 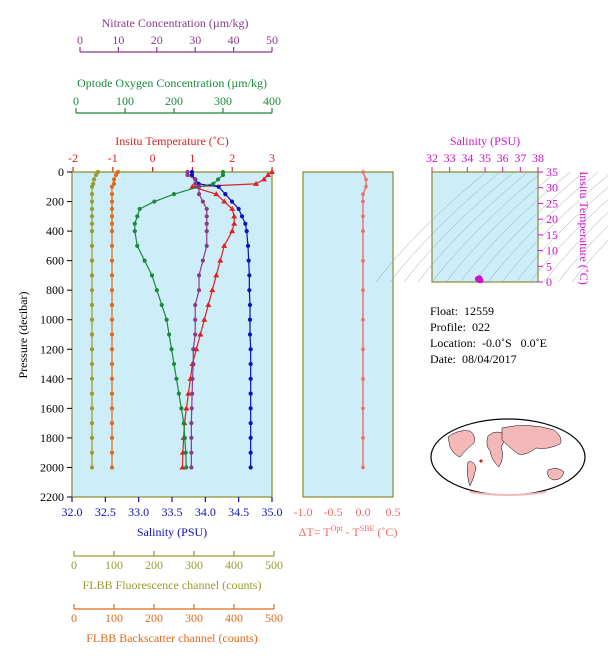 What do you see at coordinates (52, 467) in the screenshot?
I see `pressure-tick-label: 2000` at bounding box center [52, 467].